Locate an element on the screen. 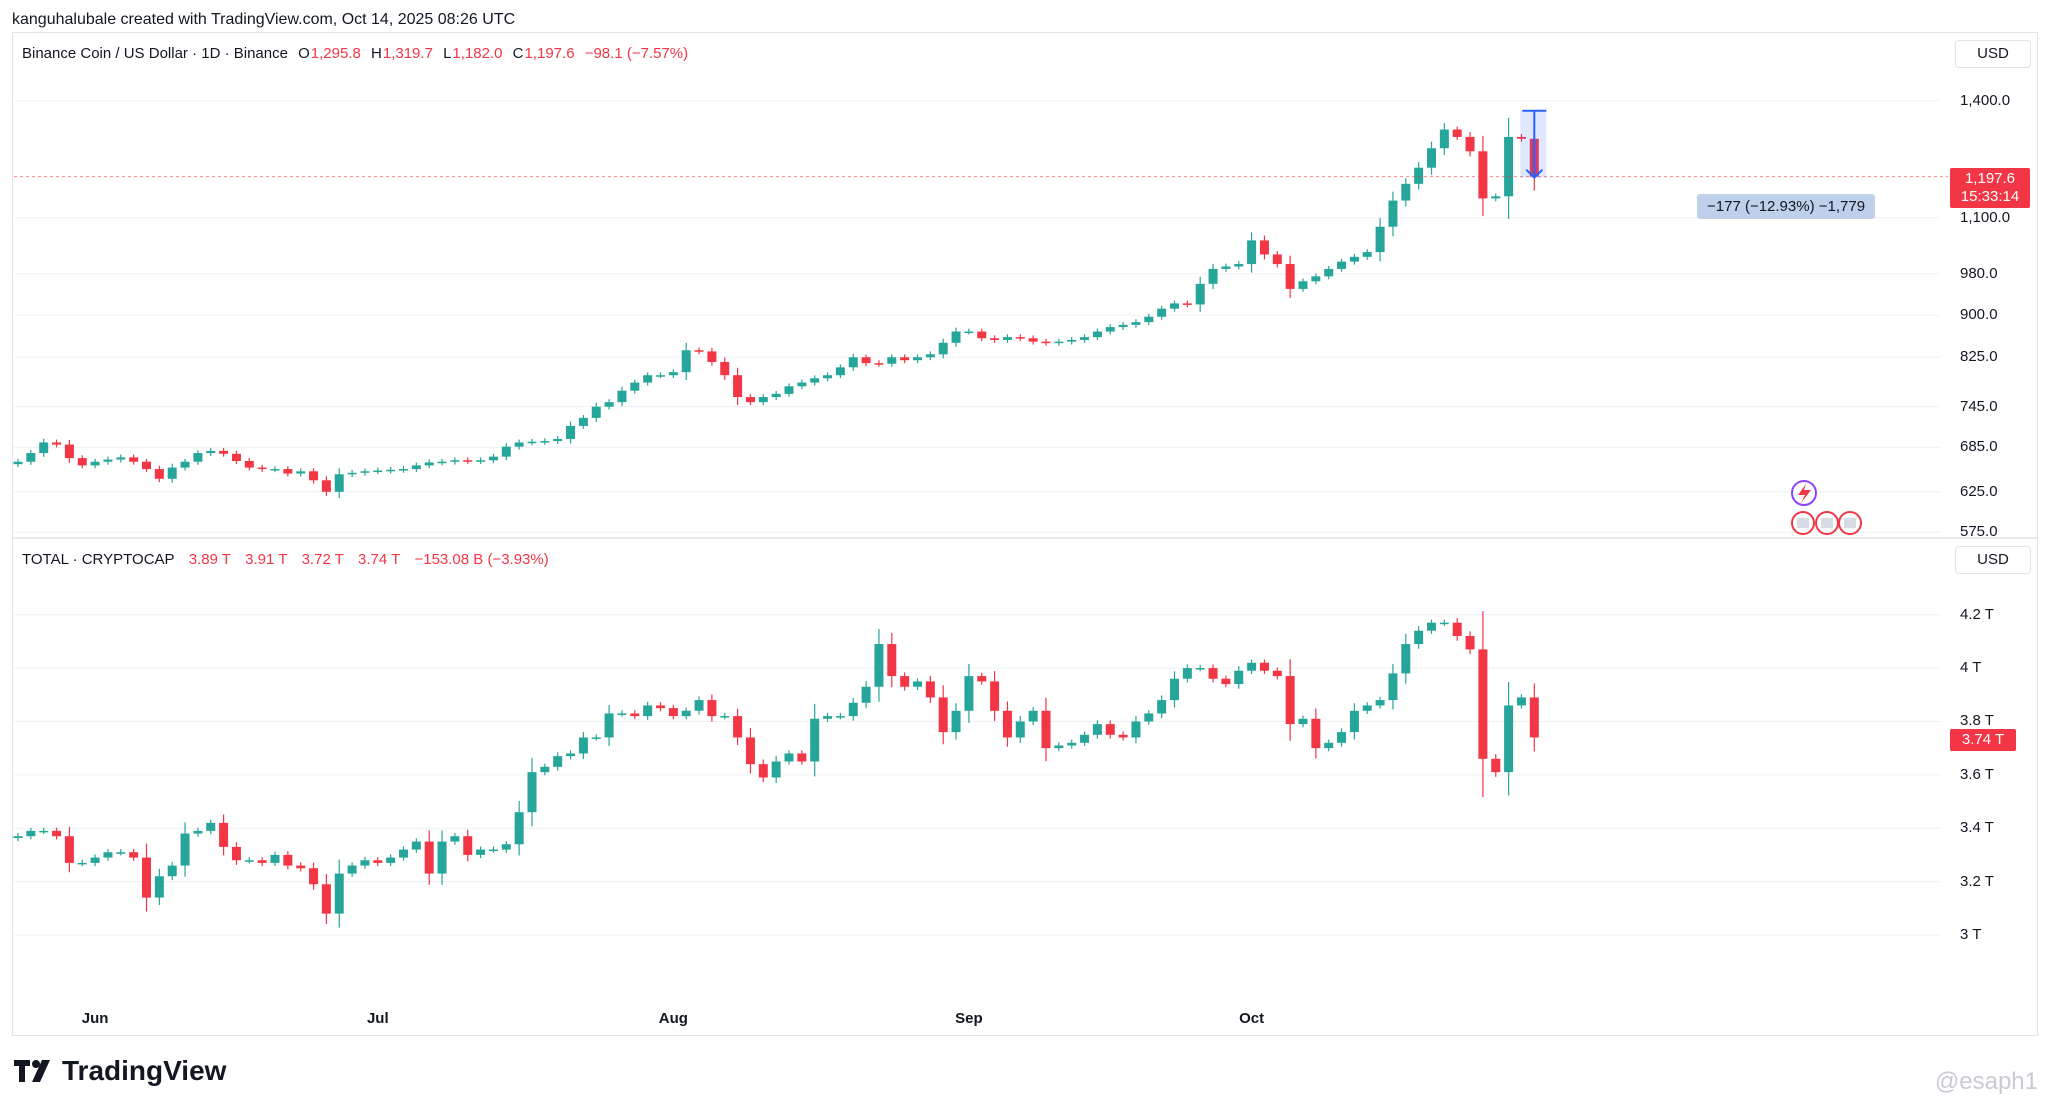 The image size is (2048, 1108). pane1-symbol: Binance Coin / US Dollar · 1D · Binance is located at coordinates (155, 53).